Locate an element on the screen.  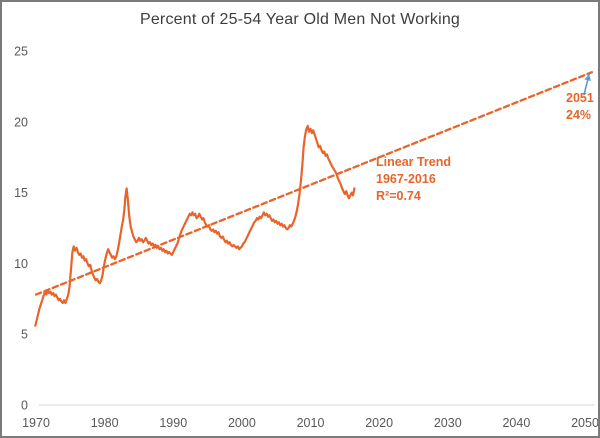
y-tick-label: 25 is located at coordinates (21, 52).